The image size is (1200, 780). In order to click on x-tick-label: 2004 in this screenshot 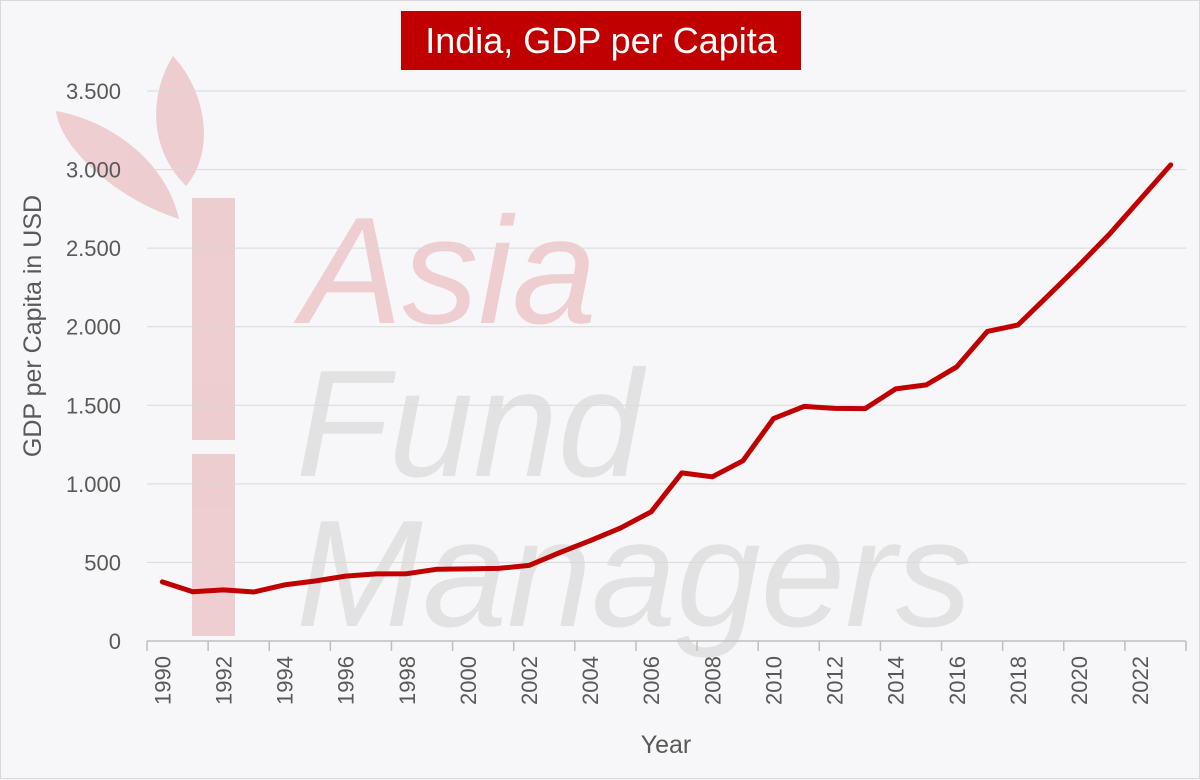, I will do `click(590, 680)`.